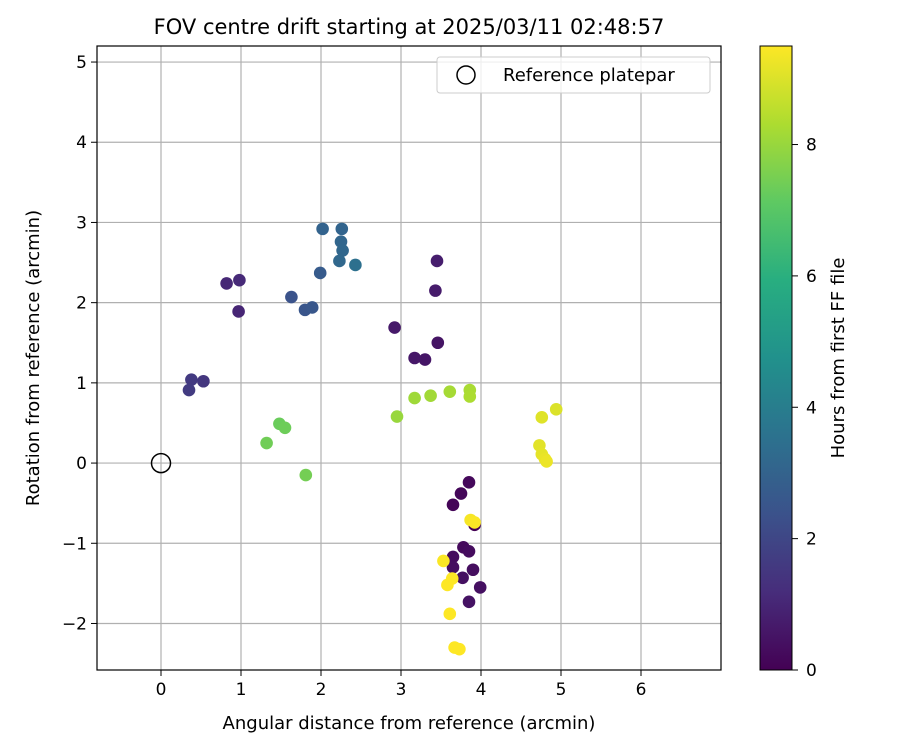 This screenshot has width=900, height=750. What do you see at coordinates (838, 358) in the screenshot?
I see `colorbar-label: Hours from first FF file` at bounding box center [838, 358].